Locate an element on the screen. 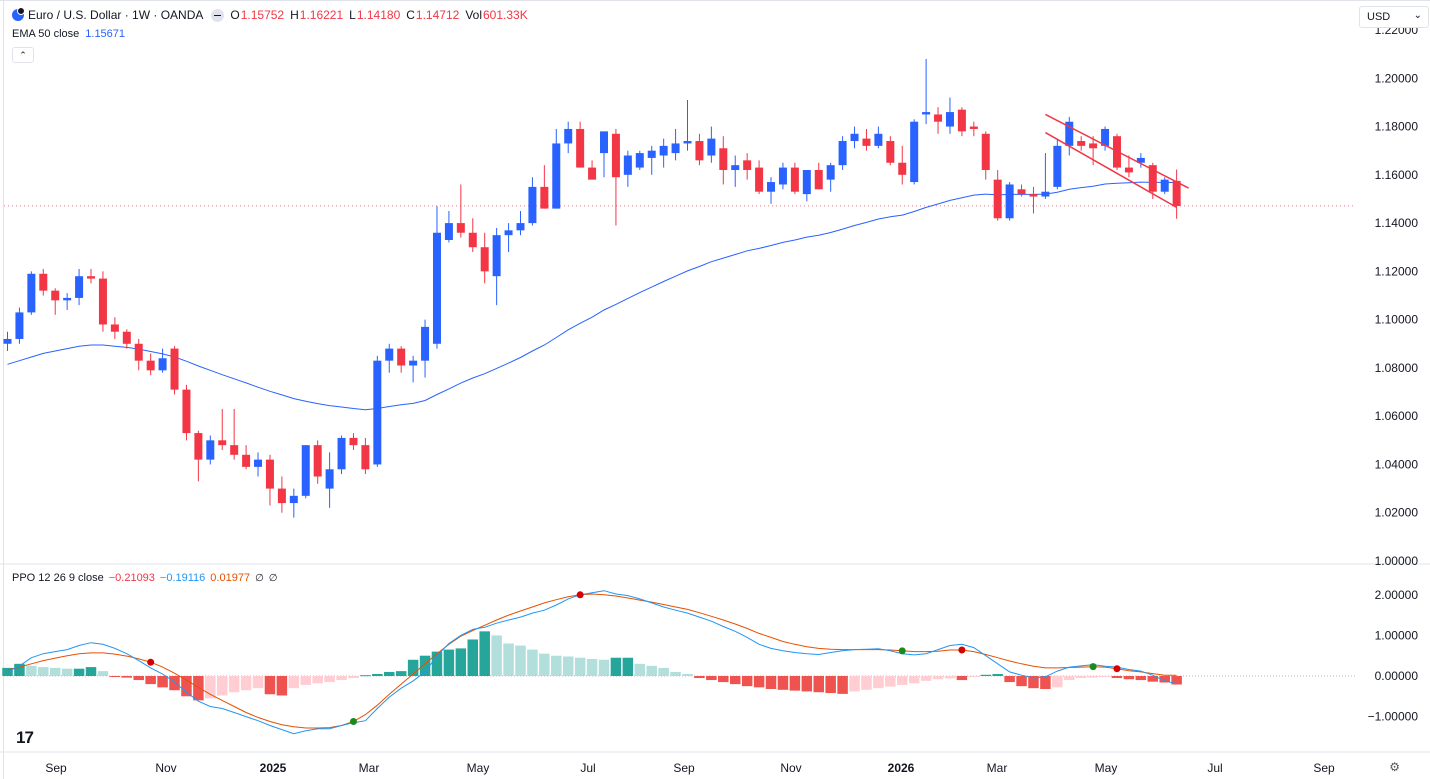 This screenshot has width=1430, height=779. time-axis-label: Jul is located at coordinates (587, 768).